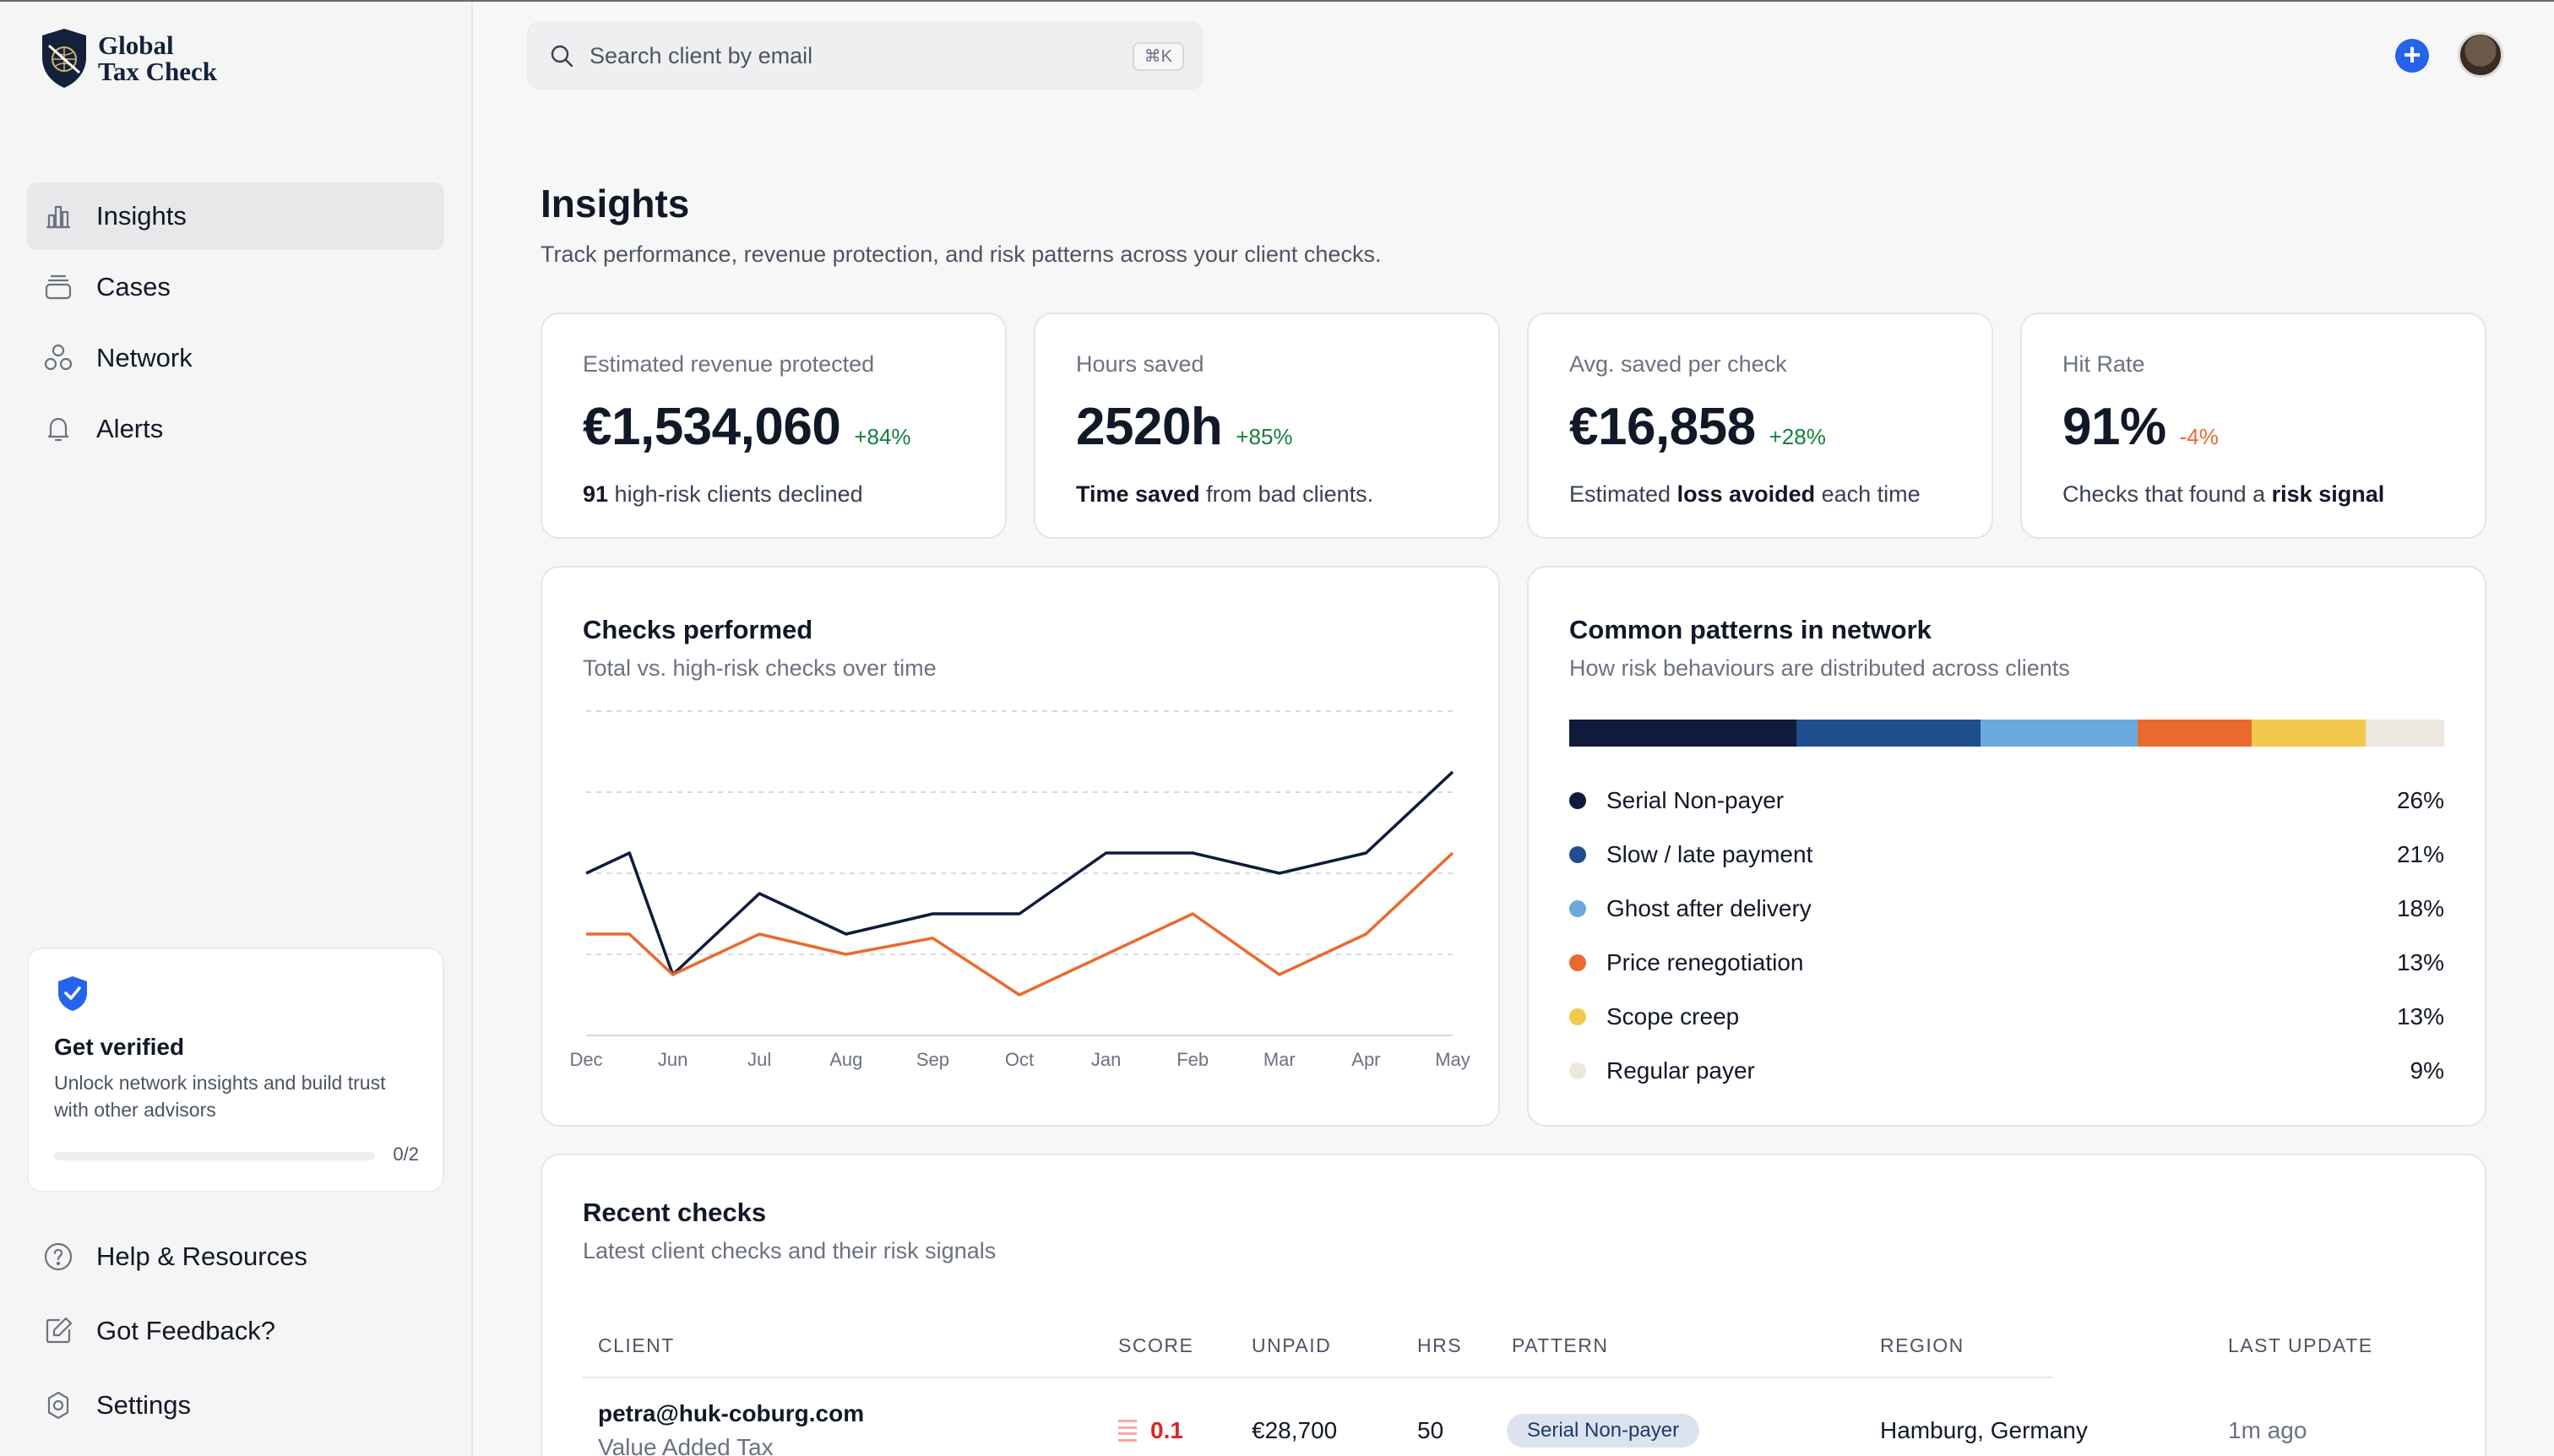 This screenshot has height=1456, width=2554. I want to click on window-top-border, so click(1277, 1).